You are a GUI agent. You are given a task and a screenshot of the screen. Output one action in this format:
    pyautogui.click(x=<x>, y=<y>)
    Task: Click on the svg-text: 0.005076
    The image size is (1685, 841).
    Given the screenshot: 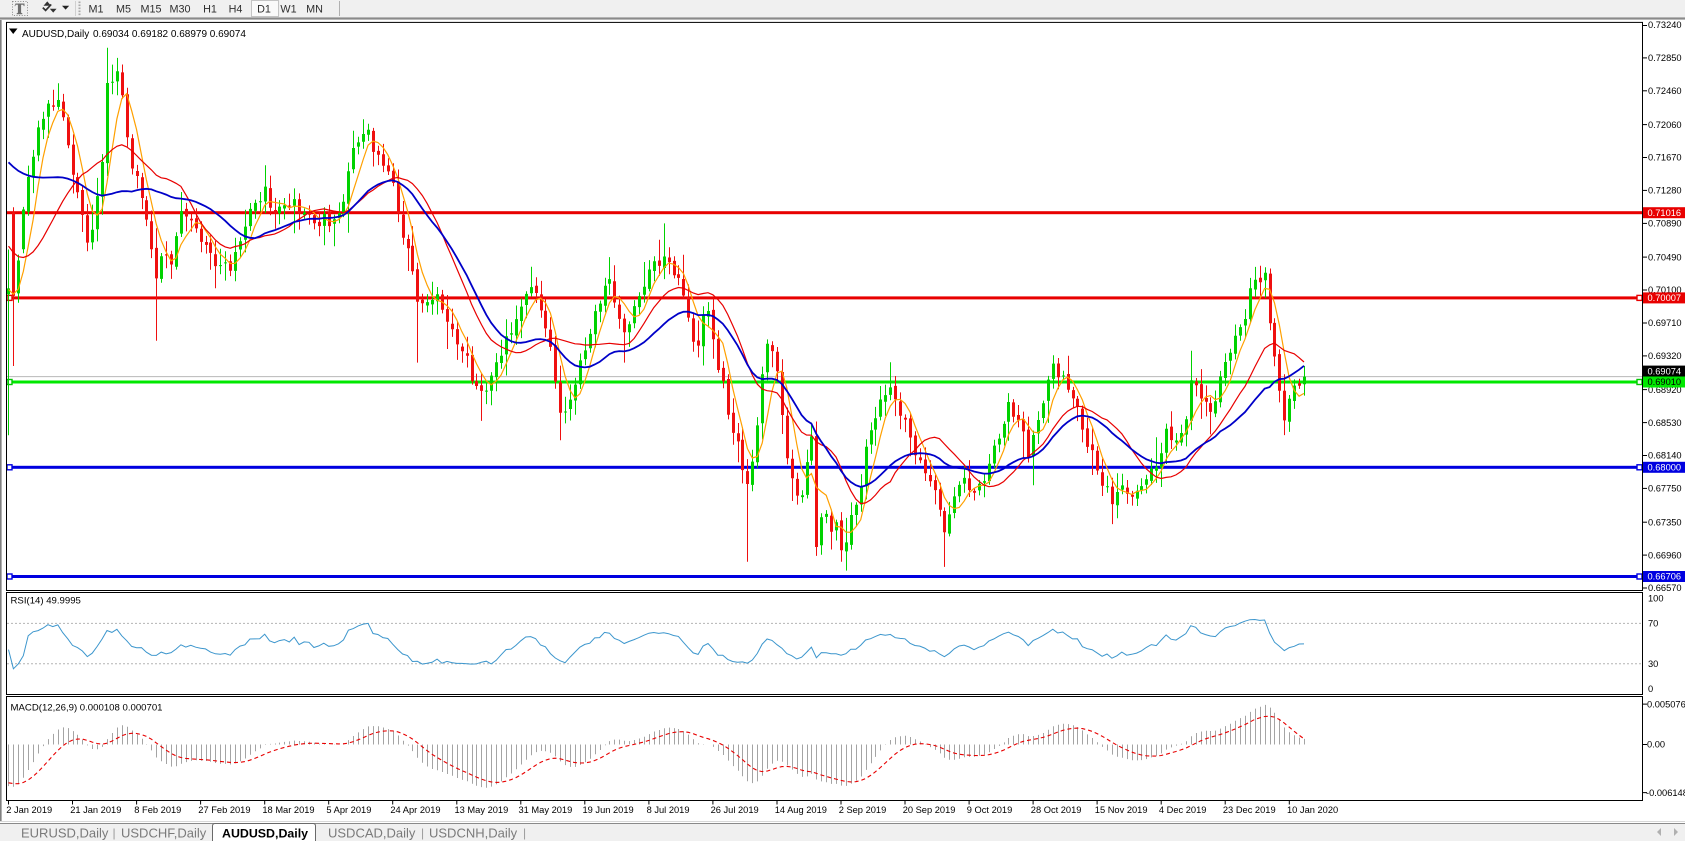 What is the action you would take?
    pyautogui.click(x=1666, y=704)
    